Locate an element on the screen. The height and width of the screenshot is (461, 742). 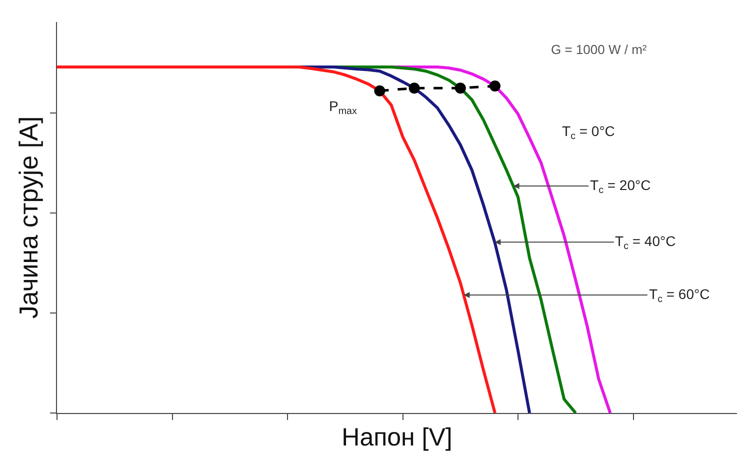
text: G = 1000 W / m² is located at coordinates (599, 49).